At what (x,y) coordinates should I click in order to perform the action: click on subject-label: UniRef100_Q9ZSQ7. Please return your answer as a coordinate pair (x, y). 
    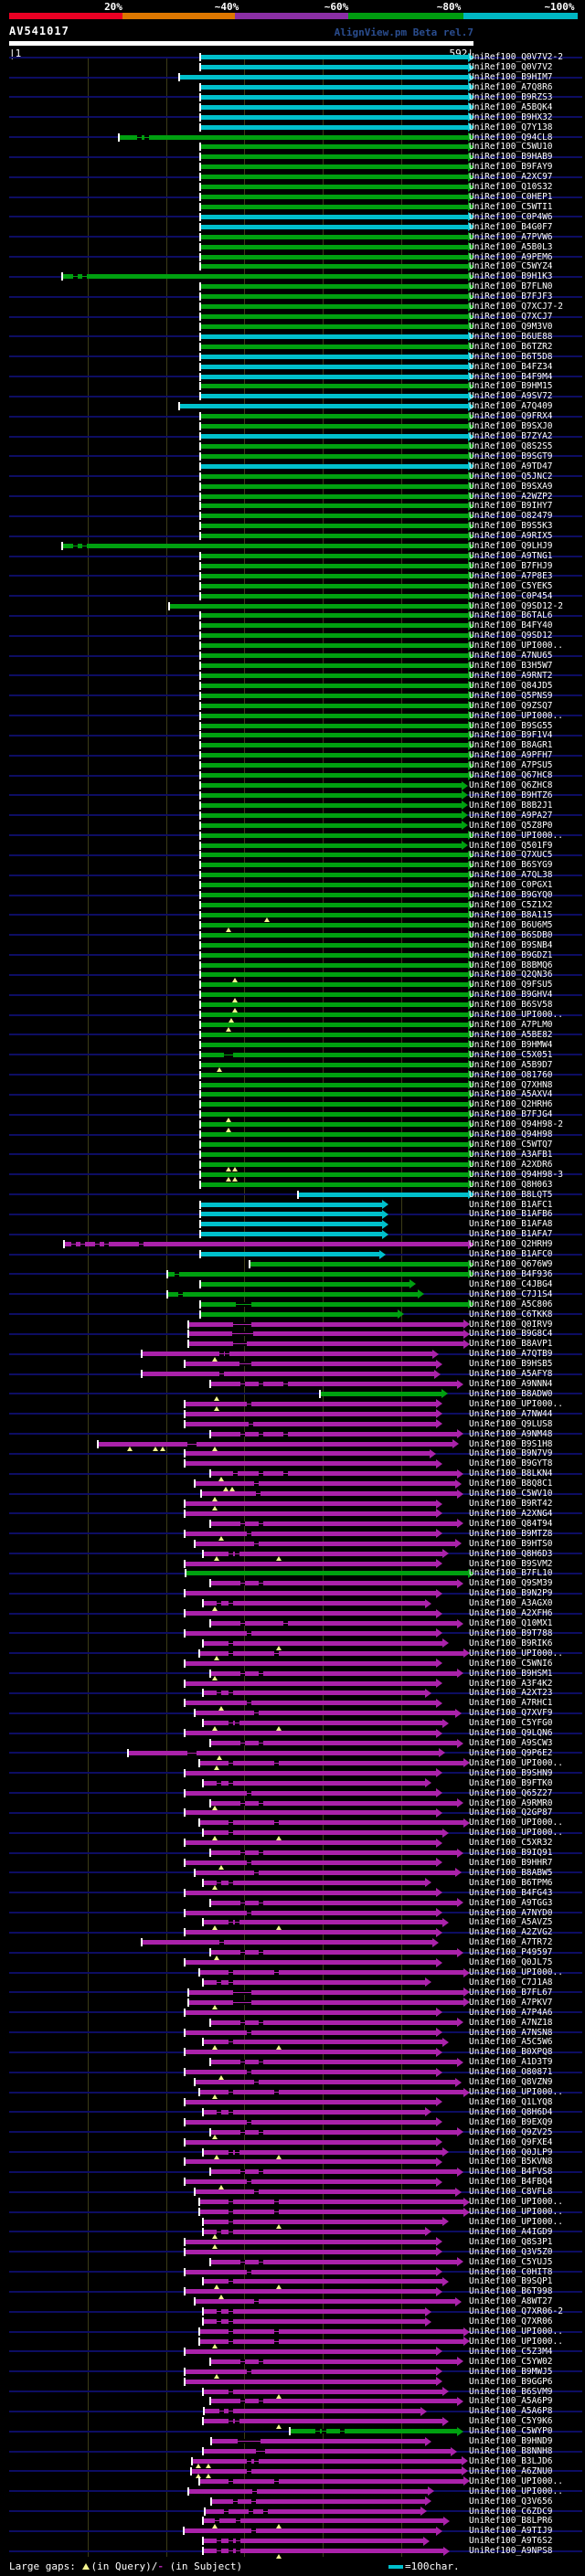
    Looking at the image, I should click on (511, 705).